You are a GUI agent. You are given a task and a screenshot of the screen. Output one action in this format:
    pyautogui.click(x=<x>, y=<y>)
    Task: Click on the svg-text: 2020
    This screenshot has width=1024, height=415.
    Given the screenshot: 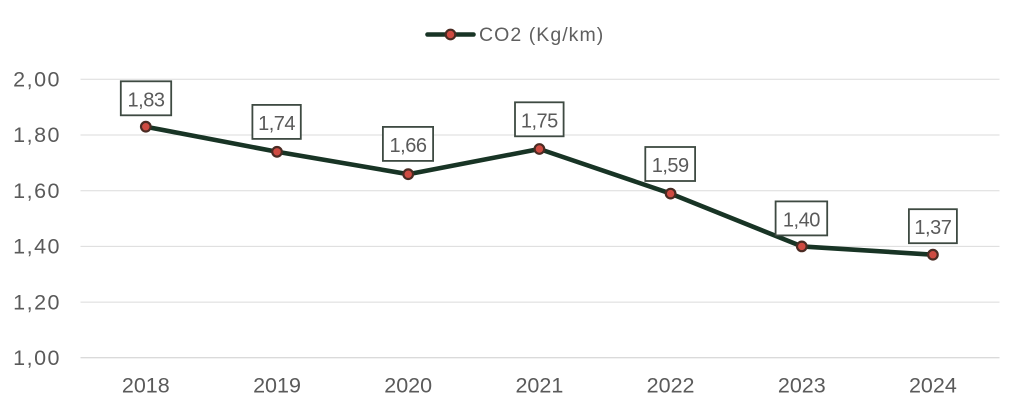 What is the action you would take?
    pyautogui.click(x=408, y=386)
    